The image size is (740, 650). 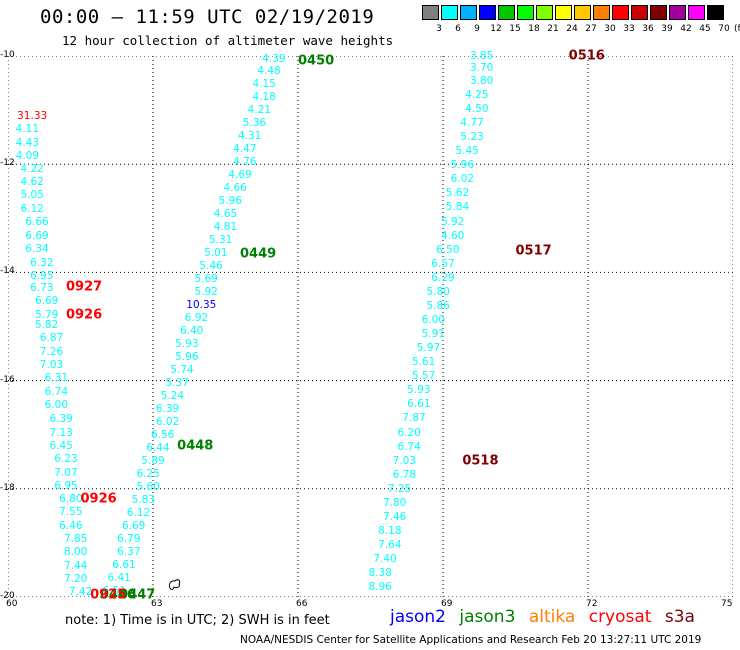 I want to click on wave-height-value: 6.45, so click(x=61, y=445).